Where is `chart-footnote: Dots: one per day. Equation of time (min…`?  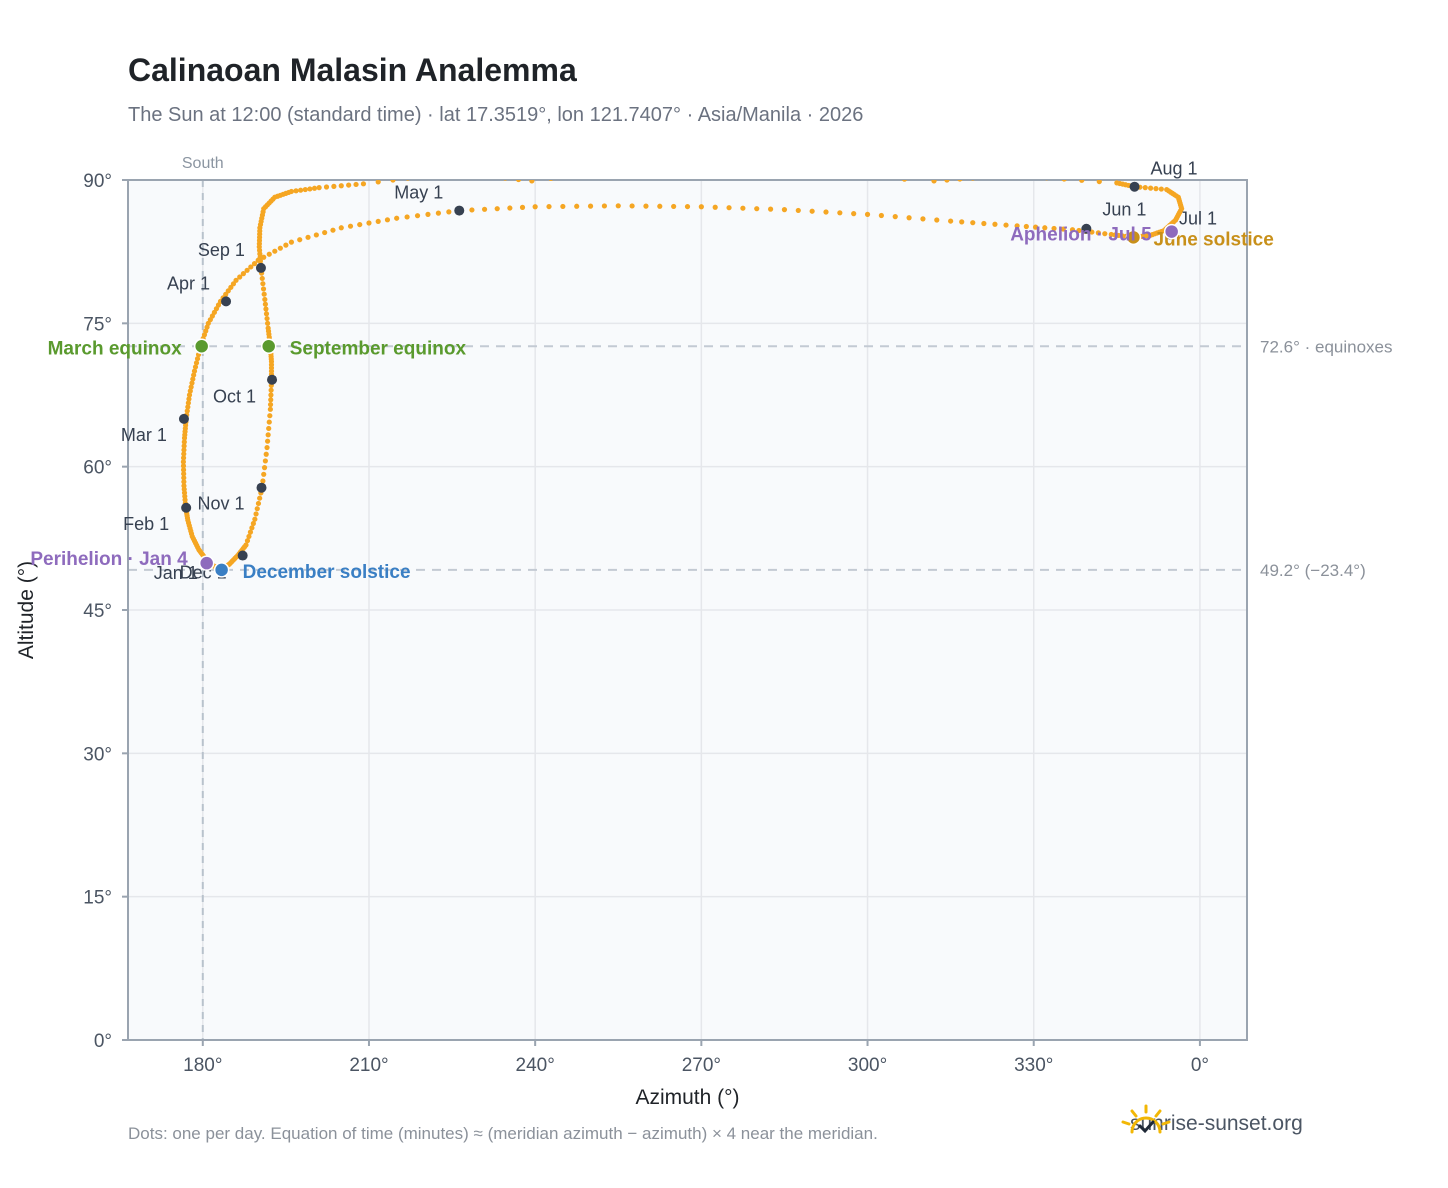
chart-footnote: Dots: one per day. Equation of time (min… is located at coordinates (503, 1133).